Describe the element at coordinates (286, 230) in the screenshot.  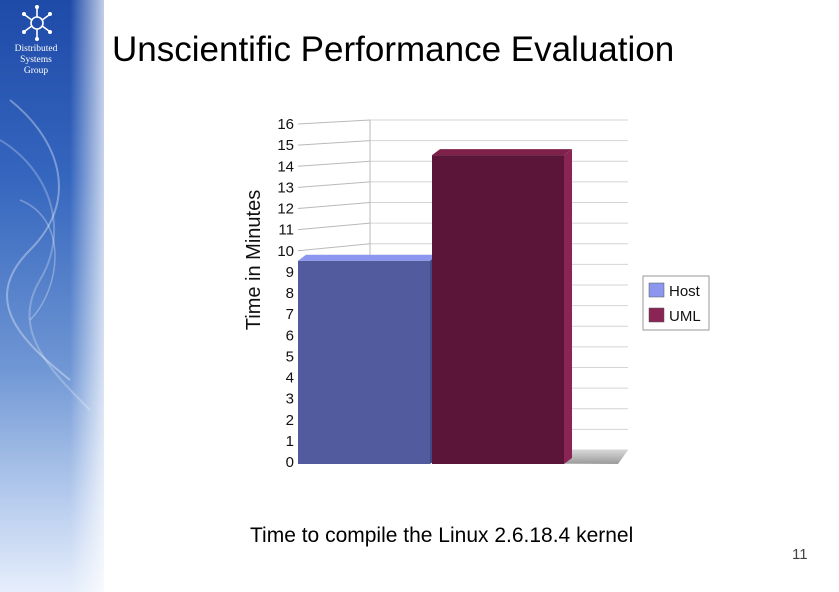
I see `y-tick-label: 11` at that location.